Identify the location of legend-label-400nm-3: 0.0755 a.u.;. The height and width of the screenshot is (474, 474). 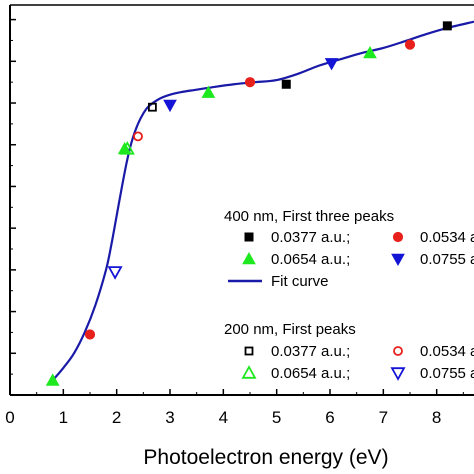
(447, 259).